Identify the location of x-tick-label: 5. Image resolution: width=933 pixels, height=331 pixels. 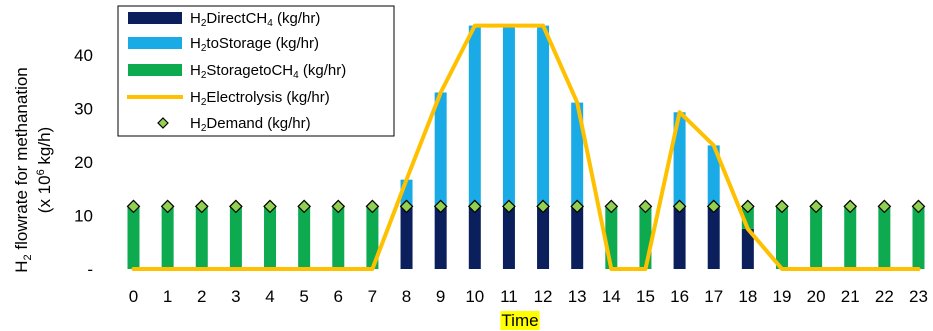
(303, 296).